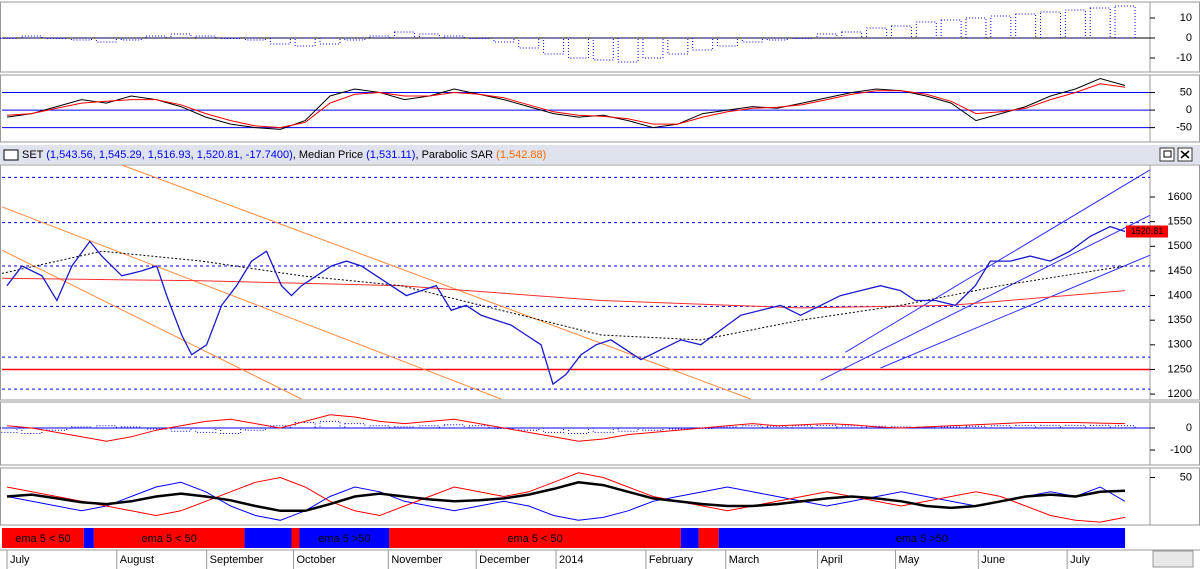 Image resolution: width=1200 pixels, height=569 pixels. I want to click on x-tick-label: April, so click(832, 560).